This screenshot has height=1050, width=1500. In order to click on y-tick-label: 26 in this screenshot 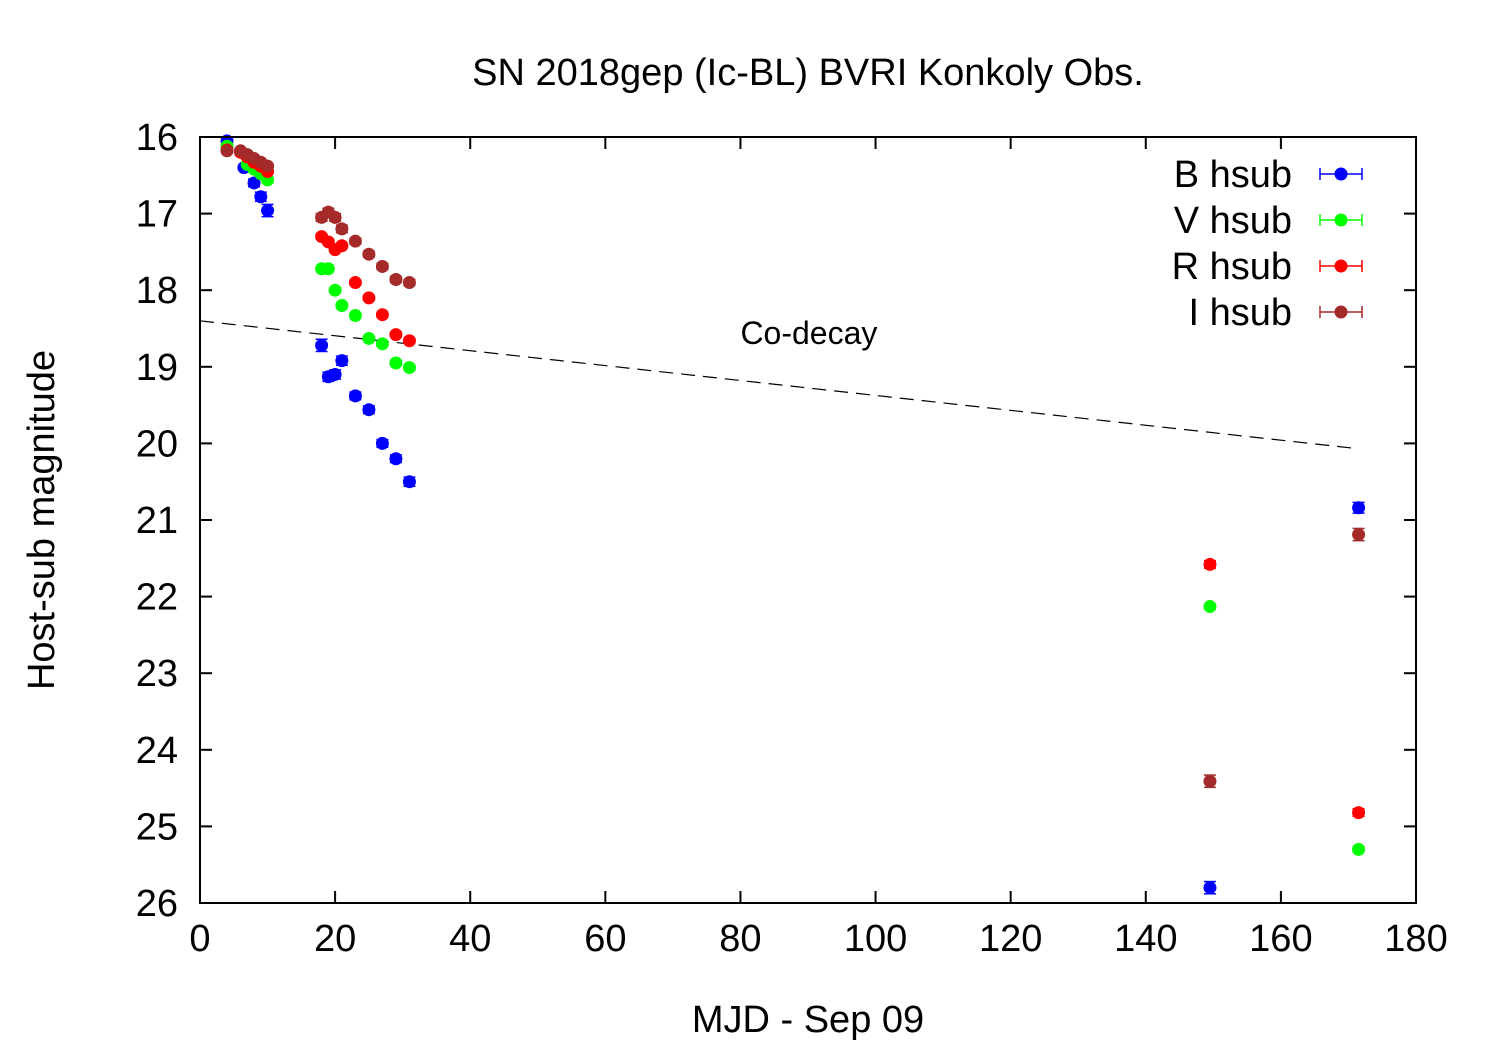, I will do `click(157, 904)`.